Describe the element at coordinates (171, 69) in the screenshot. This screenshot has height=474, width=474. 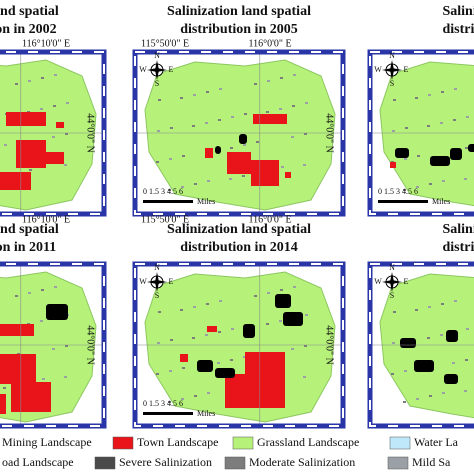
I see `compass-letter: E` at that location.